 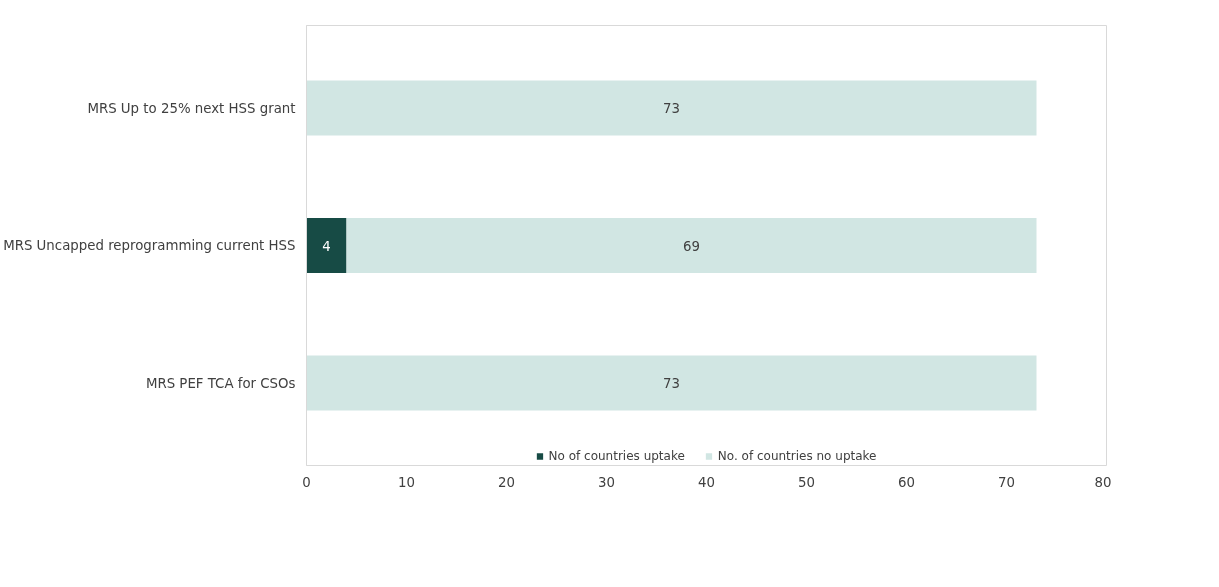 What do you see at coordinates (797, 456) in the screenshot?
I see `legend-label: No. of countries no uptake` at bounding box center [797, 456].